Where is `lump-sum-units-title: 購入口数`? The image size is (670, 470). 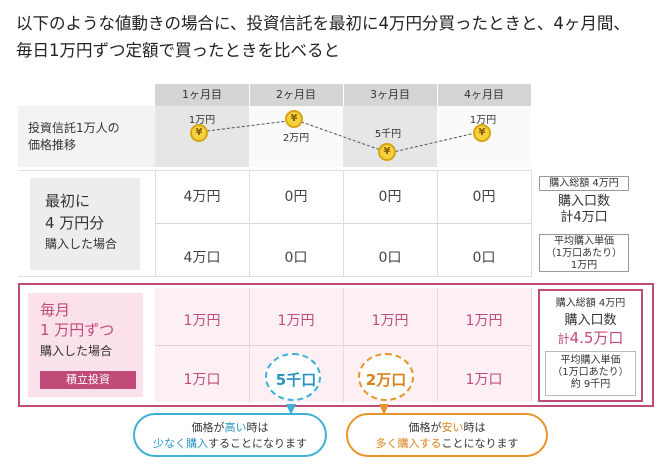 lump-sum-units-title: 購入口数 is located at coordinates (583, 201).